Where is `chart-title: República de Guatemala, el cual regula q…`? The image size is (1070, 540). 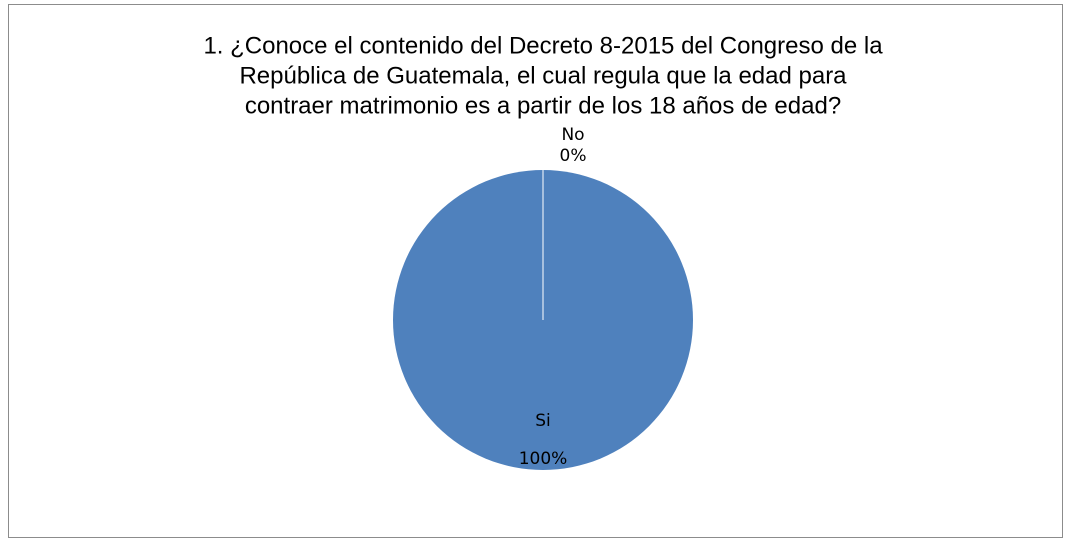
chart-title: República de Guatemala, el cual regula q… is located at coordinates (543, 75).